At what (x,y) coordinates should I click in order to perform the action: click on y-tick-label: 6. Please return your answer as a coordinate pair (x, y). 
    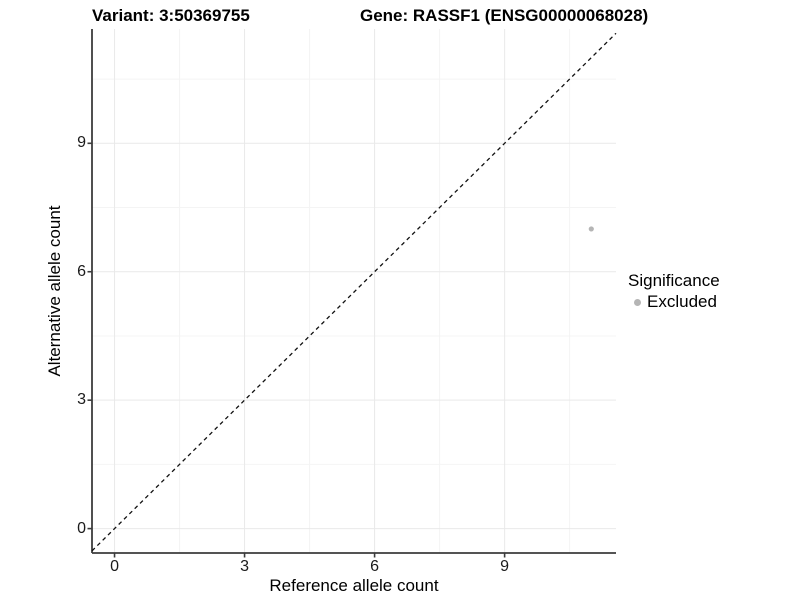
    Looking at the image, I should click on (81, 271).